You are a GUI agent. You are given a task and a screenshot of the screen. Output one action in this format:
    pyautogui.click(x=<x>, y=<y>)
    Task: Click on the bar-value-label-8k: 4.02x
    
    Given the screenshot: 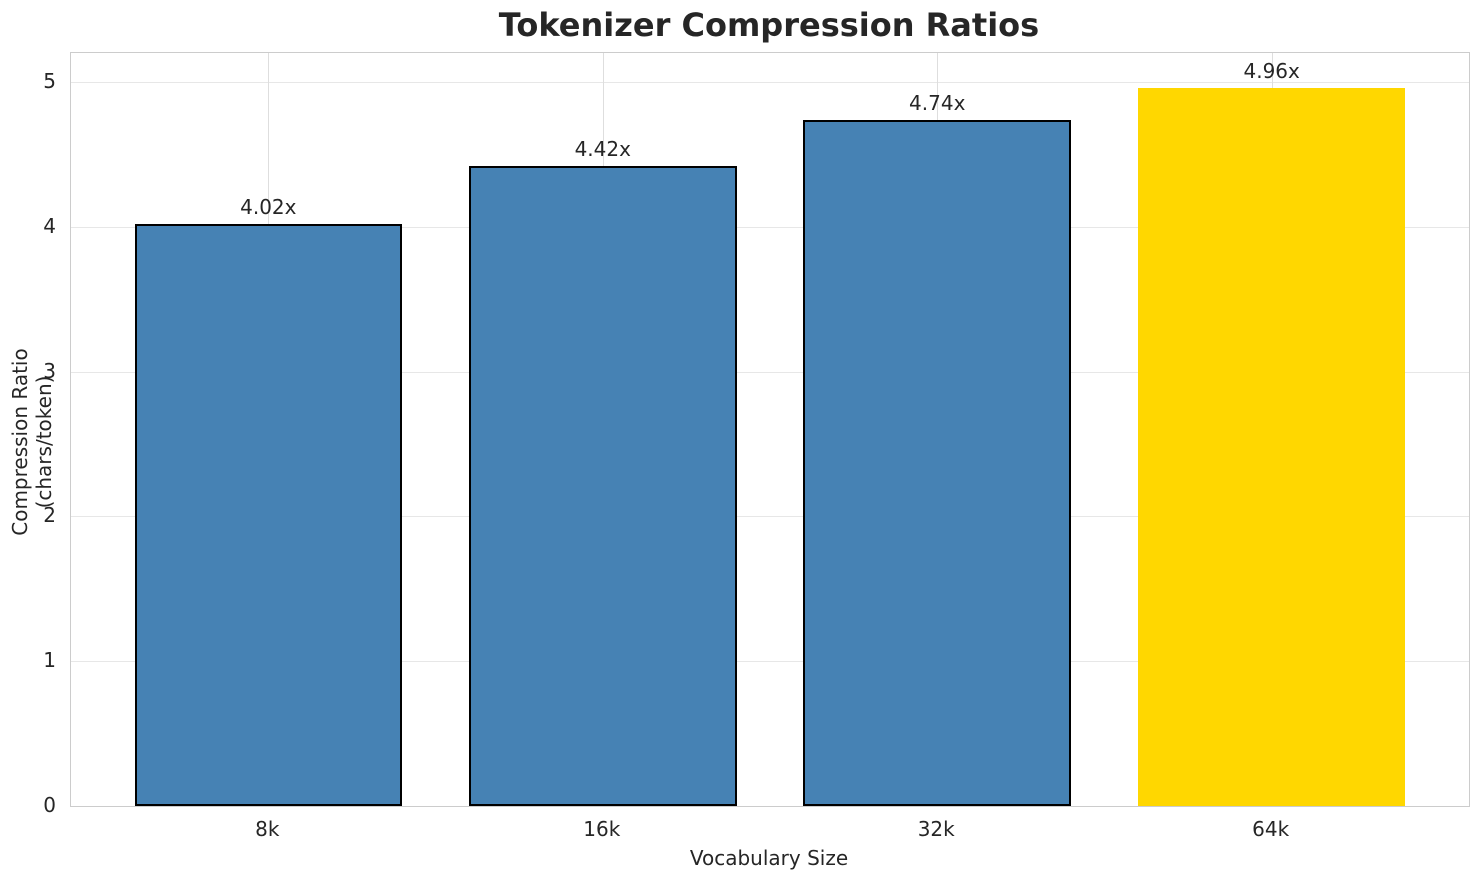 What is the action you would take?
    pyautogui.click(x=268, y=206)
    